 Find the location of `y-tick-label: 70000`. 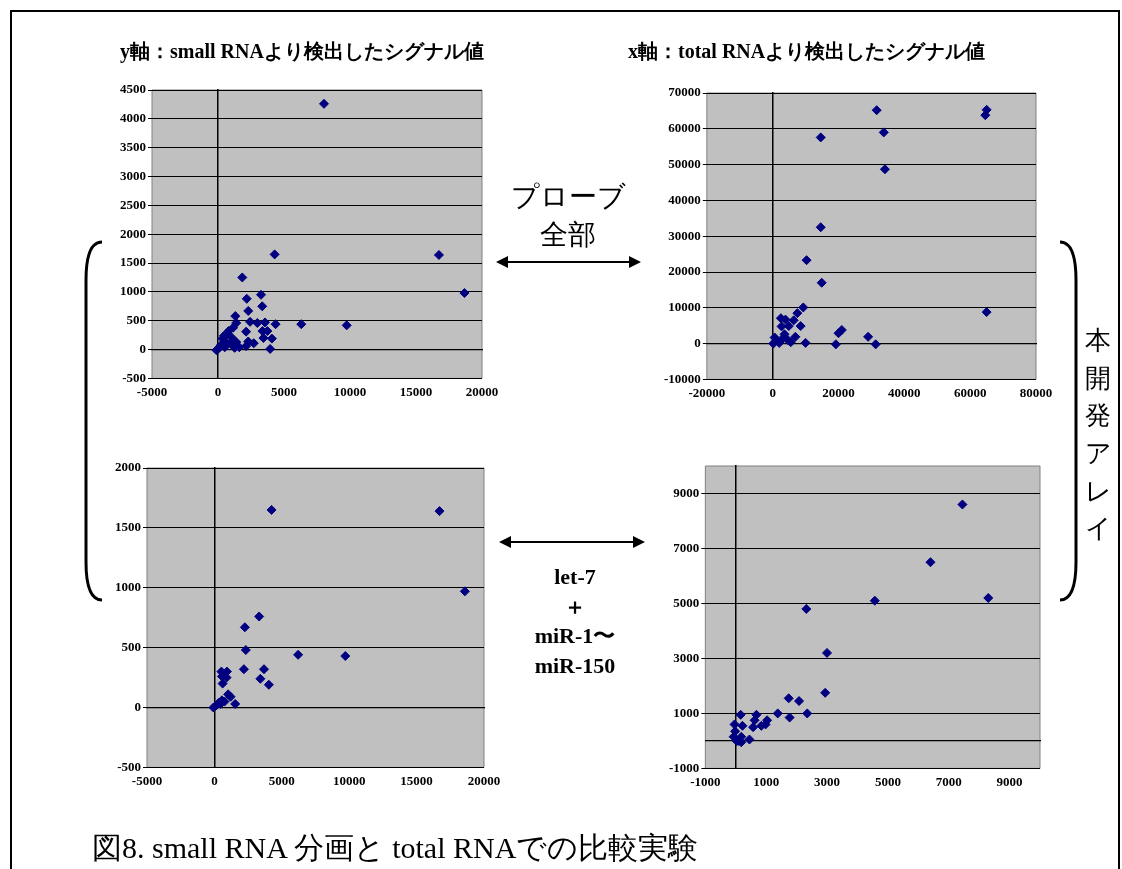

y-tick-label: 70000 is located at coordinates (684, 92).